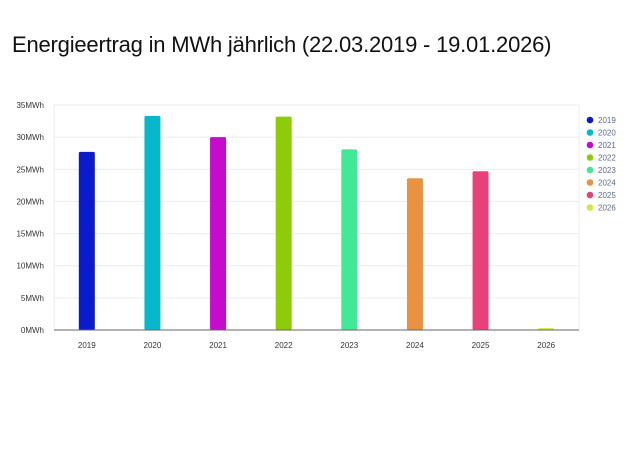 The image size is (630, 473). What do you see at coordinates (152, 222) in the screenshot?
I see `bar-2020` at bounding box center [152, 222].